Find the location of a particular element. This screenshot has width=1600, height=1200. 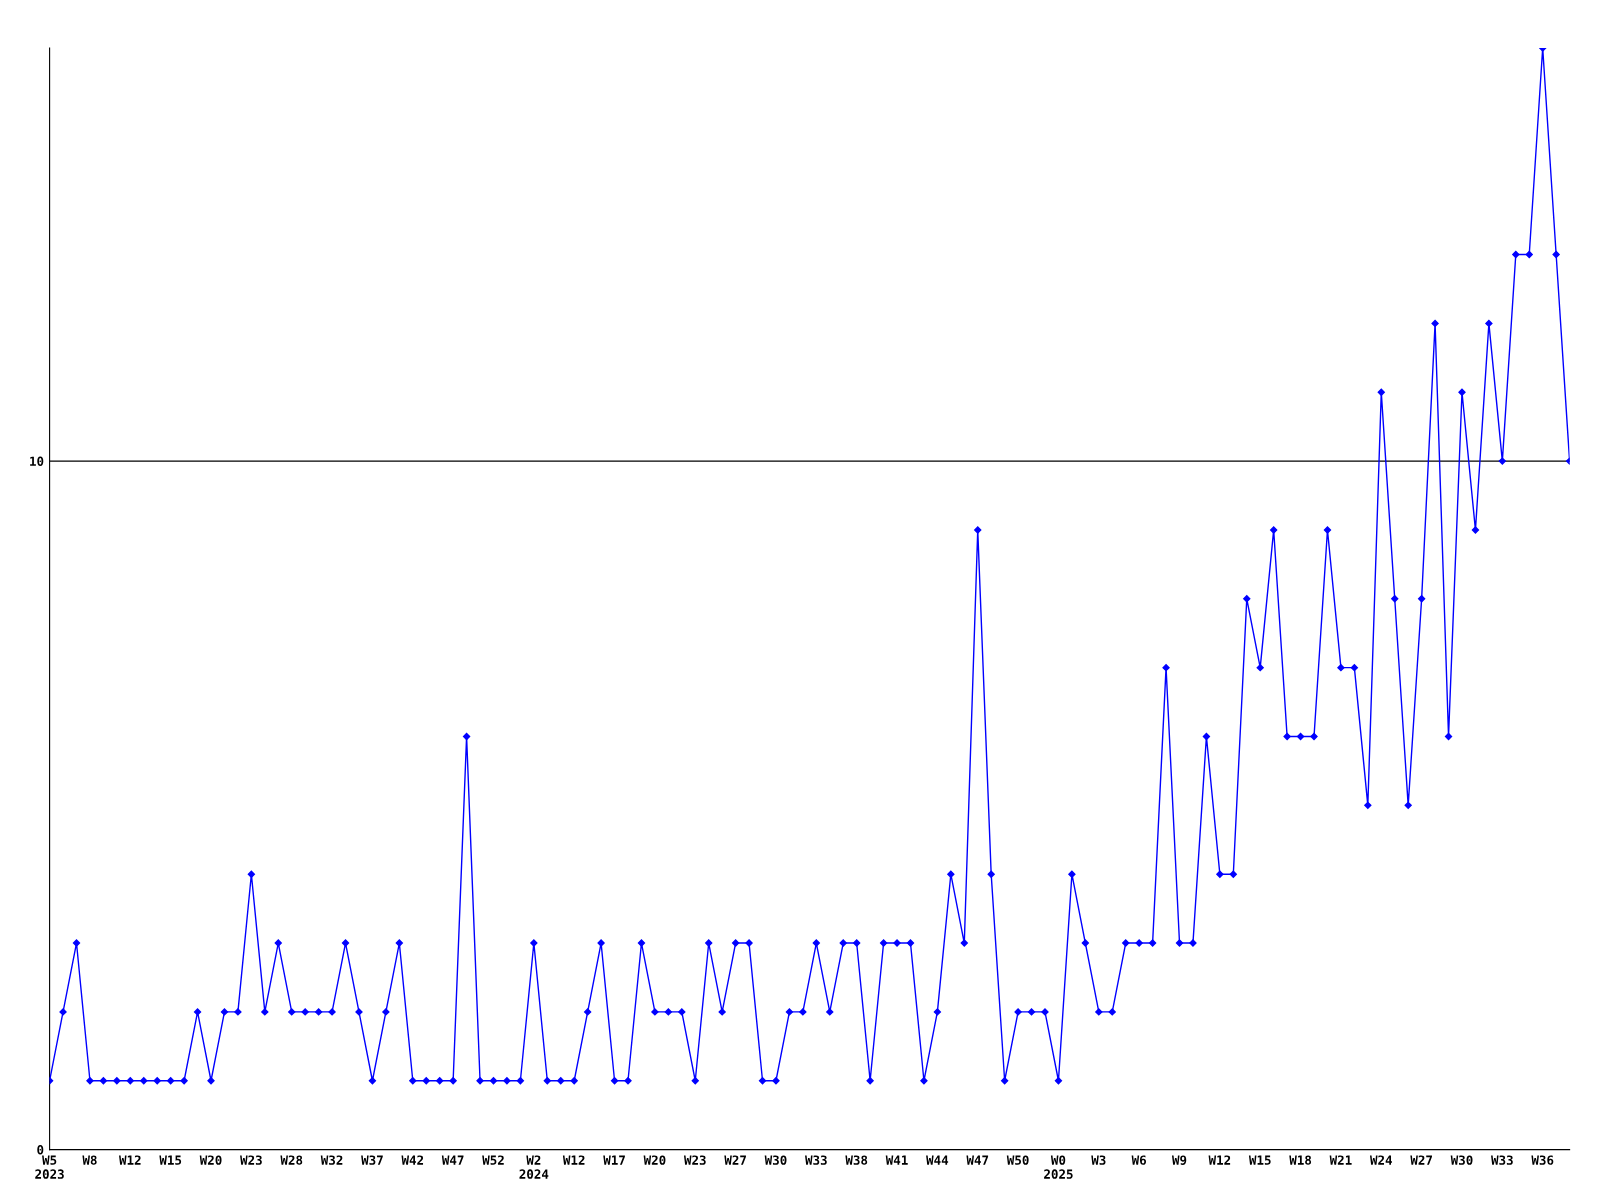

x-tick-label: W8 is located at coordinates (89, 1160).